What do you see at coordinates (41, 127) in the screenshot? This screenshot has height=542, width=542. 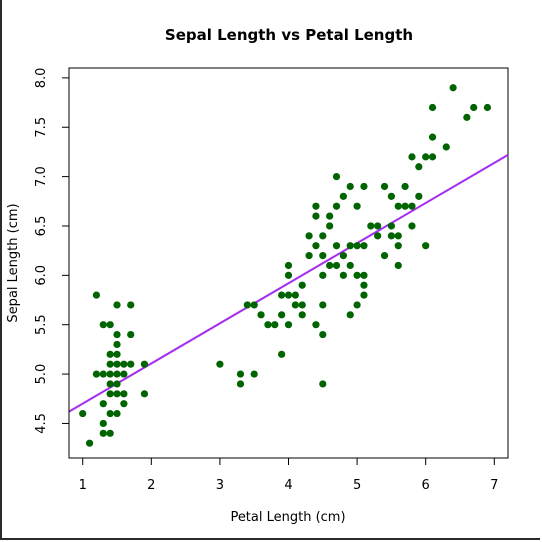 I see `y-tick-label: 7.5` at bounding box center [41, 127].